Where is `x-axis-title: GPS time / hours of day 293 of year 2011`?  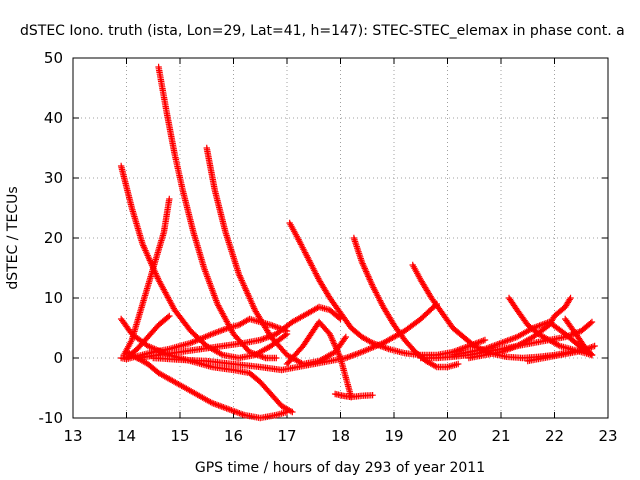 x-axis-title: GPS time / hours of day 293 of year 2011 is located at coordinates (340, 468).